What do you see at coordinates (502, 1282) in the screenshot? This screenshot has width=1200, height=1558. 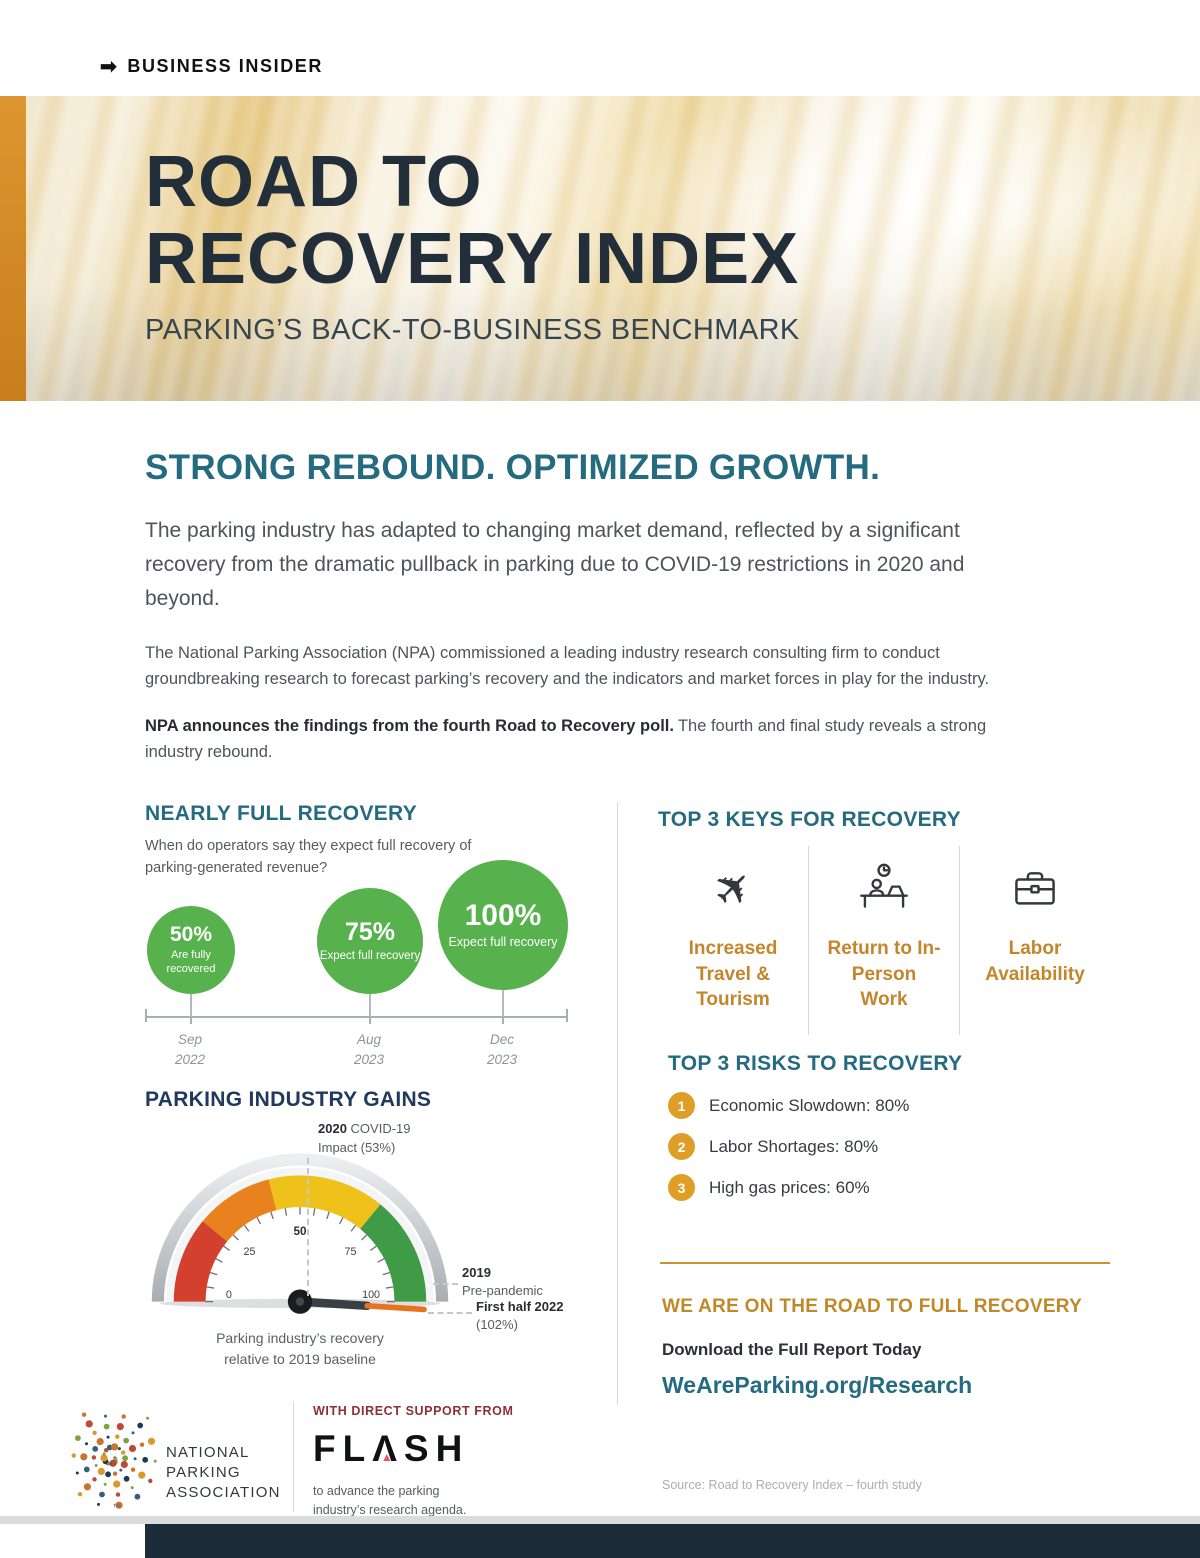 I see `gauge-annotation-2019: 2019 Pre-pandemic` at bounding box center [502, 1282].